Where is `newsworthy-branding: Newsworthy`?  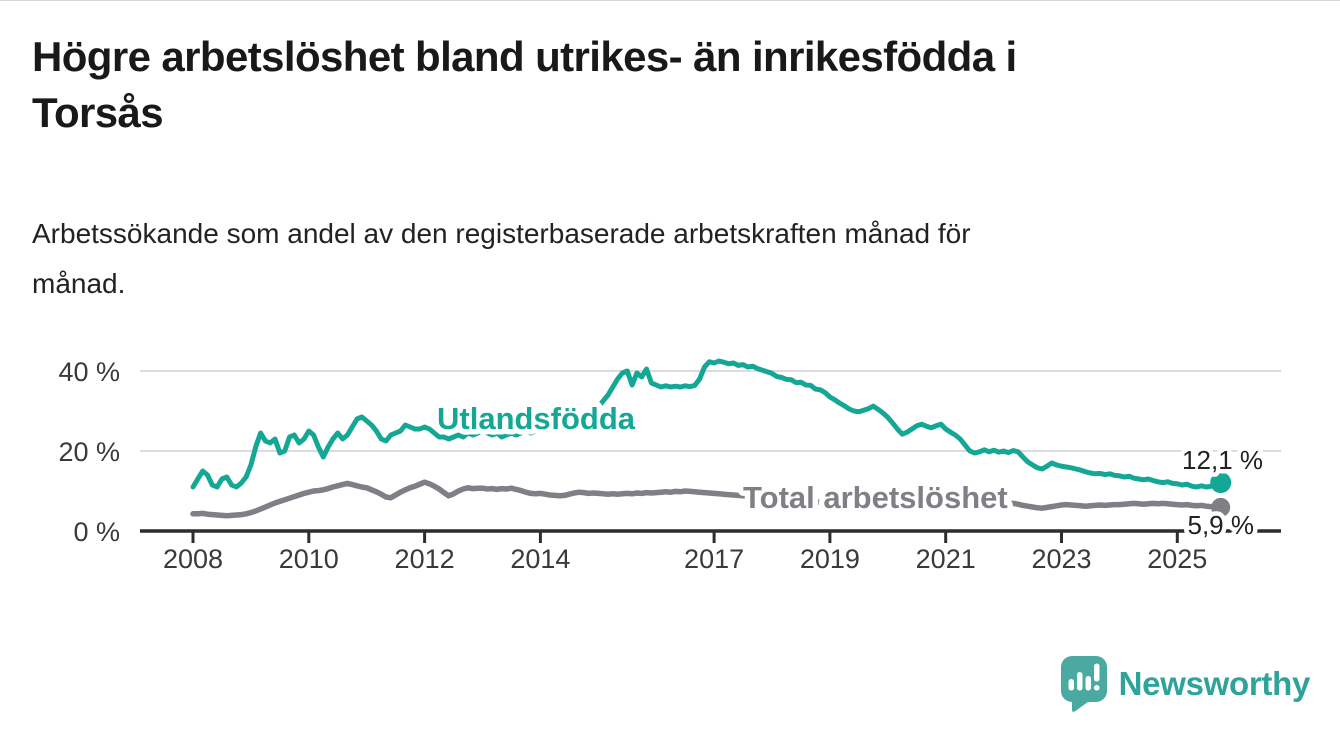 newsworthy-branding: Newsworthy is located at coordinates (1185, 683).